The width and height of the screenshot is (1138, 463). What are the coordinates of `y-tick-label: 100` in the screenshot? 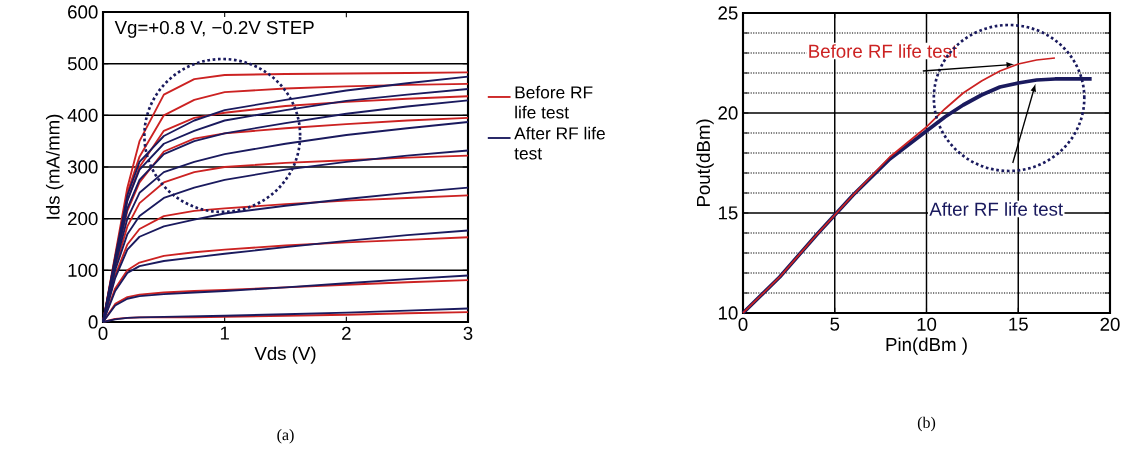 It's located at (83, 270).